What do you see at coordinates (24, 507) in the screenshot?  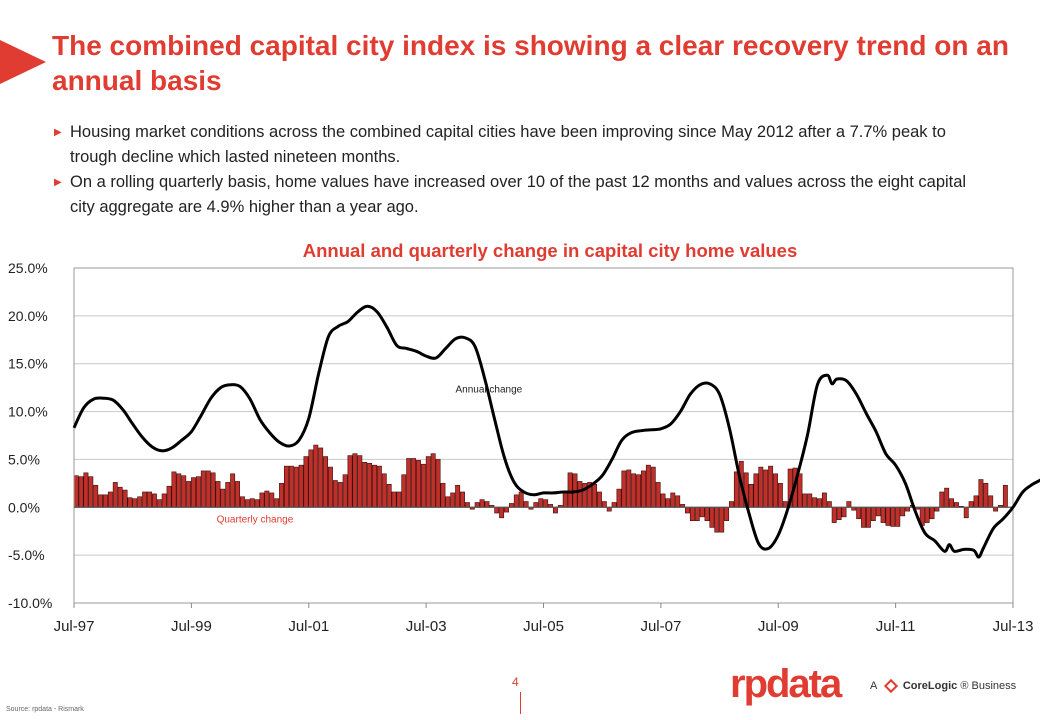 I see `y-tick-label: 0.0%` at bounding box center [24, 507].